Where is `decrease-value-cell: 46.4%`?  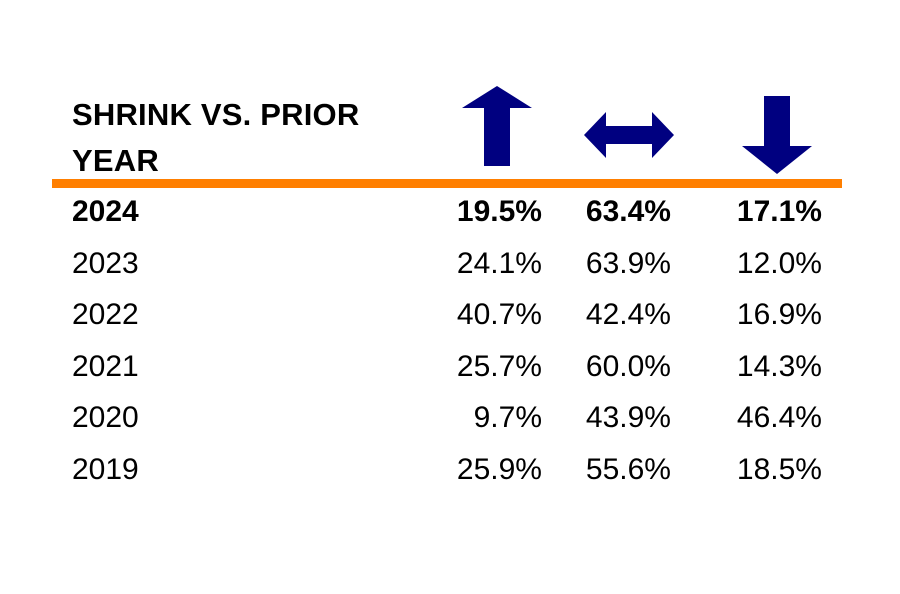
decrease-value-cell: 46.4% is located at coordinates (779, 418).